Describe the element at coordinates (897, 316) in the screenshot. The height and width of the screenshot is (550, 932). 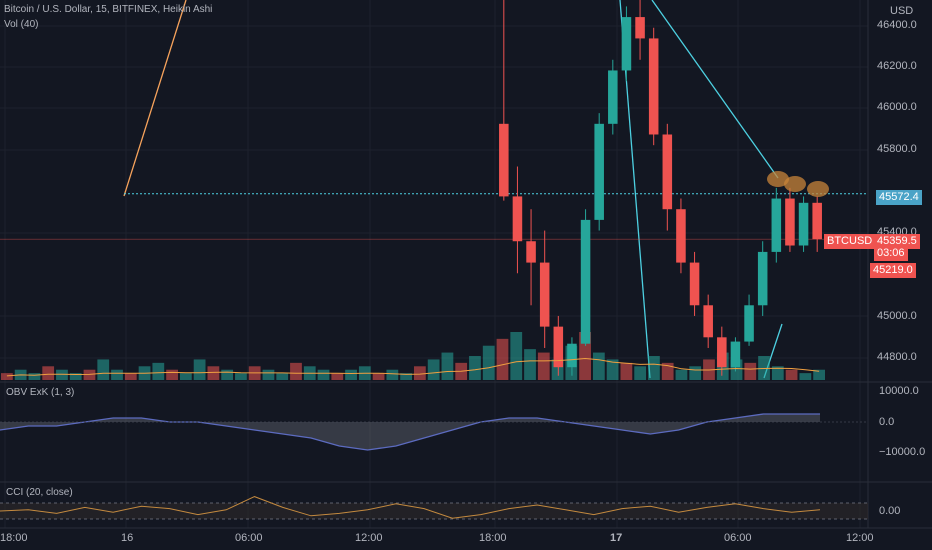
I see `price-tick: 45000.0` at that location.